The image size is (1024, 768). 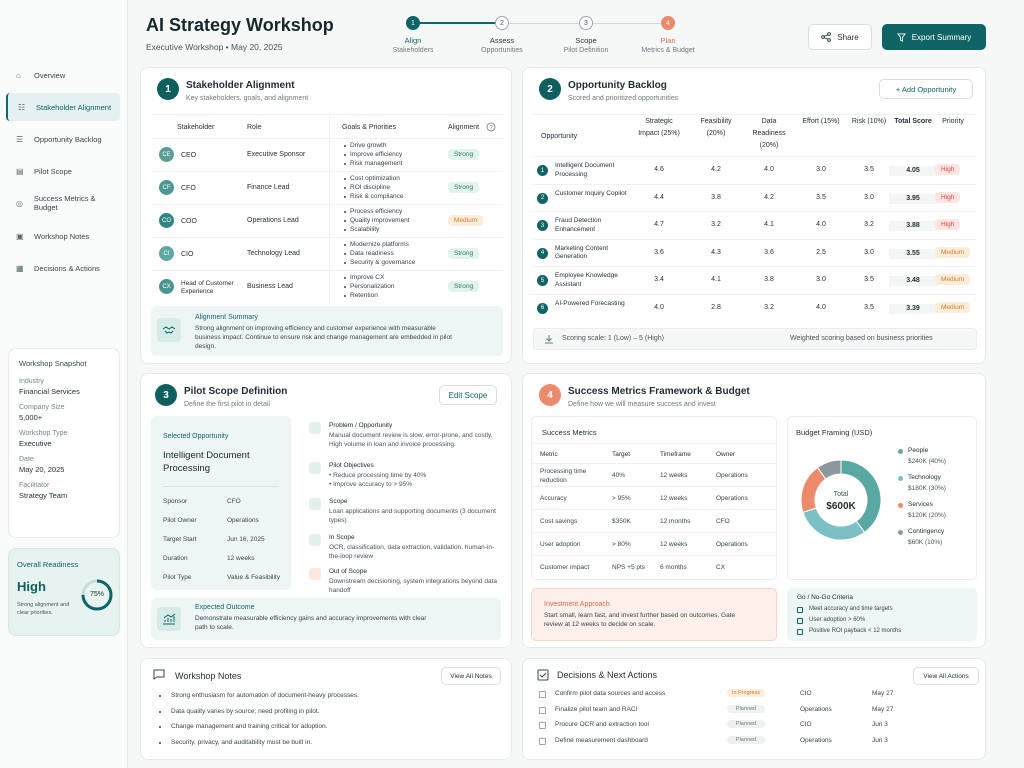 I want to click on metrics-row: User adoption > 80% 12 weeks Operations, so click(x=654, y=543).